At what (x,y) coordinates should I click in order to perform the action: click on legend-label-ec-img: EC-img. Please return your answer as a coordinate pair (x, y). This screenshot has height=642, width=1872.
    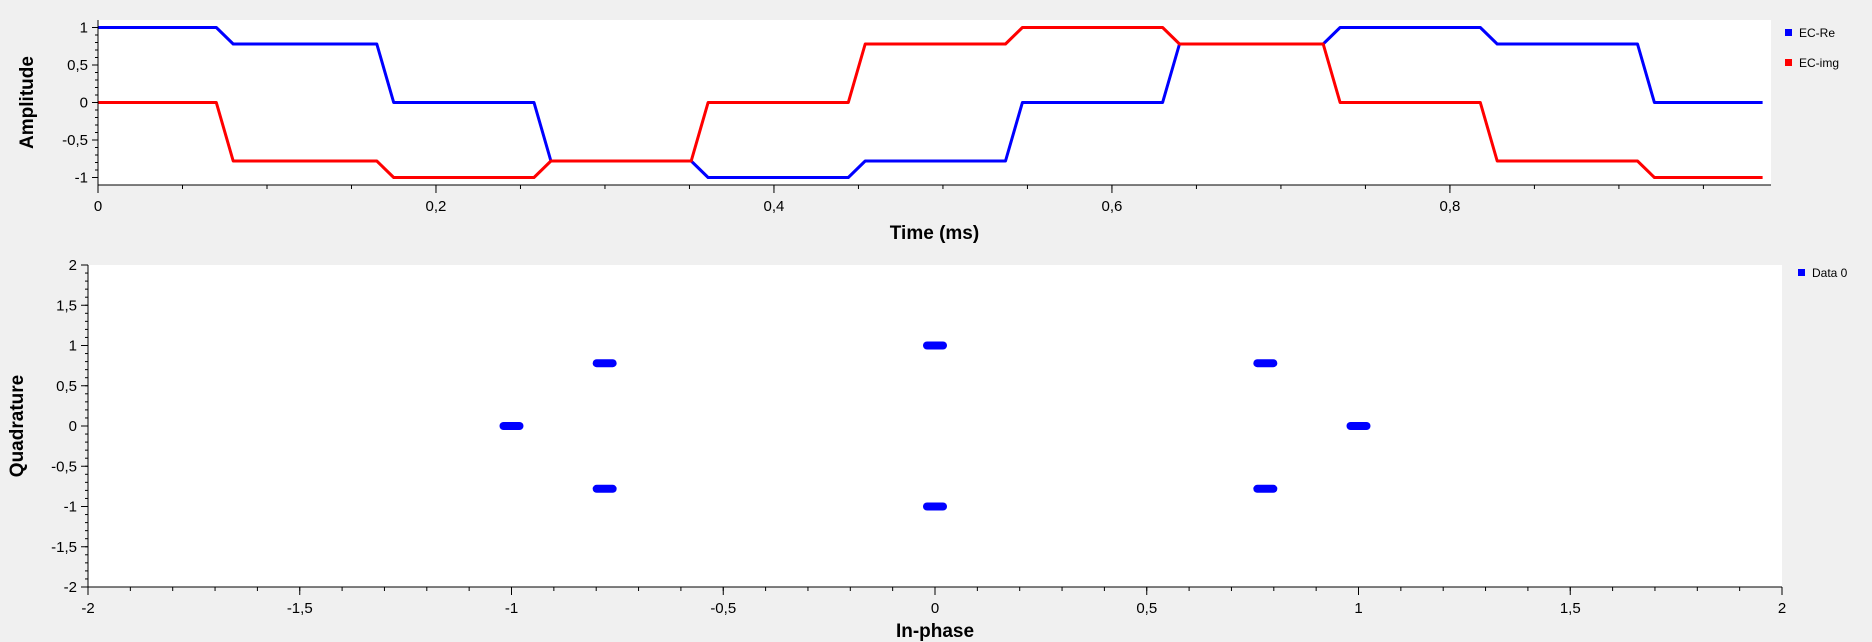
    Looking at the image, I should click on (1819, 63).